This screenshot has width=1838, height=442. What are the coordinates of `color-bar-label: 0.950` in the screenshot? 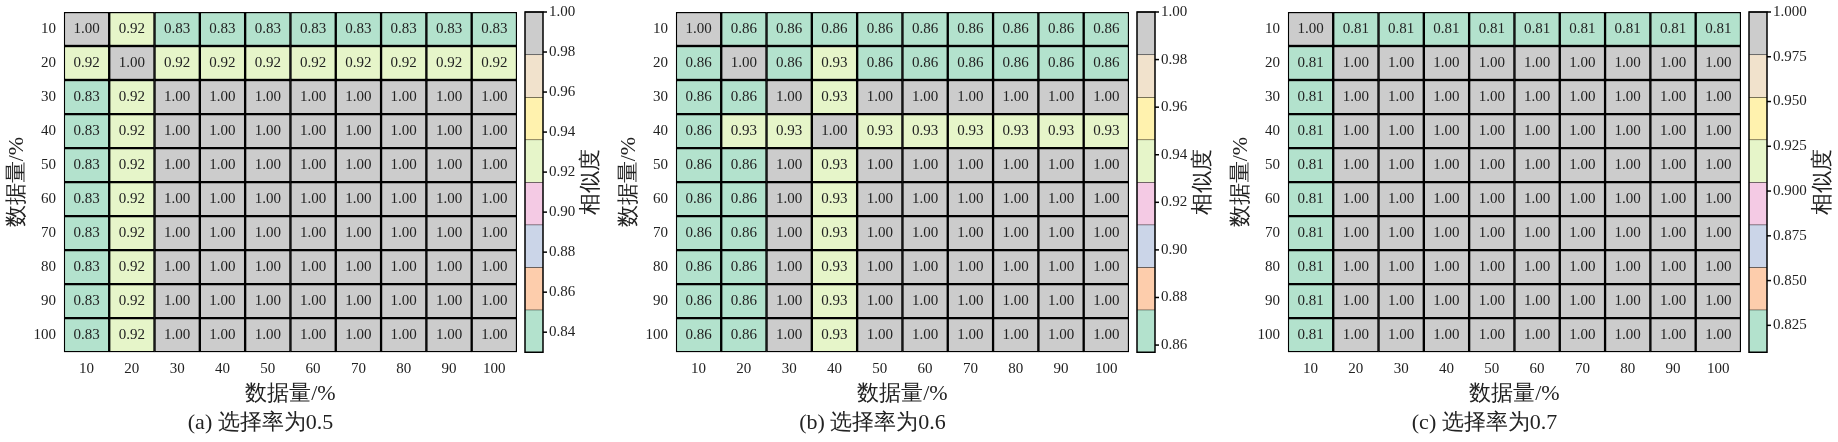 It's located at (1790, 100).